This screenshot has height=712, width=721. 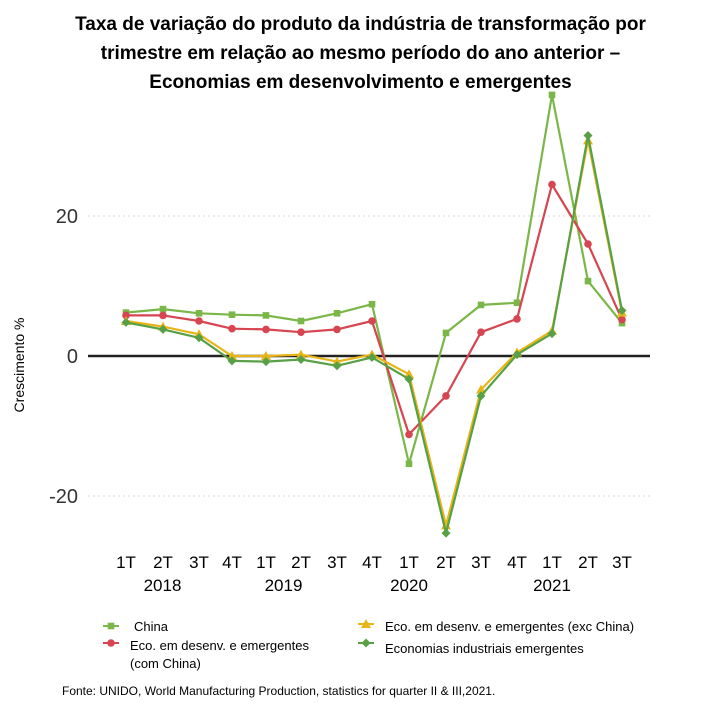 What do you see at coordinates (67, 217) in the screenshot?
I see `y-tick-label: 20` at bounding box center [67, 217].